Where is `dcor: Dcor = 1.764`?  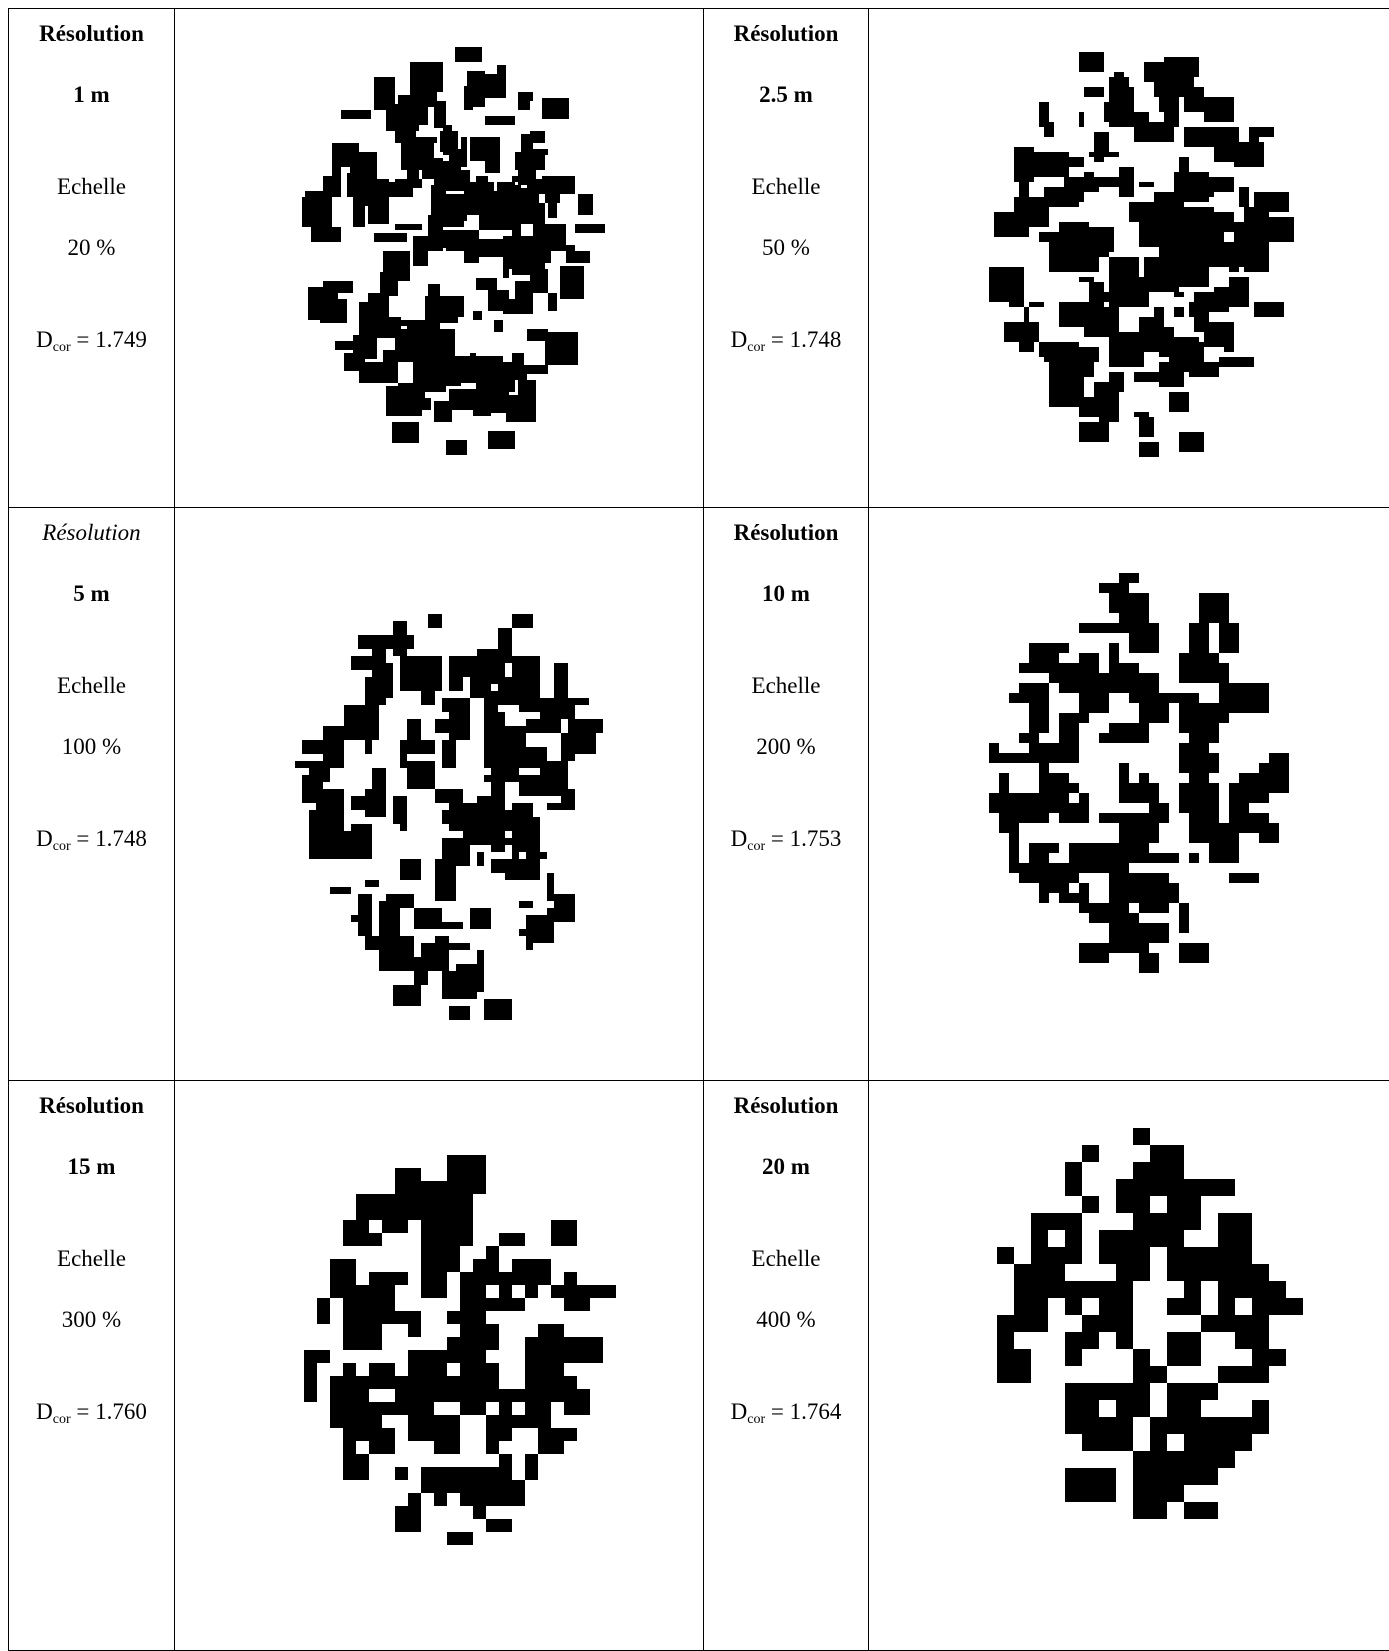 dcor: Dcor = 1.764 is located at coordinates (786, 1412).